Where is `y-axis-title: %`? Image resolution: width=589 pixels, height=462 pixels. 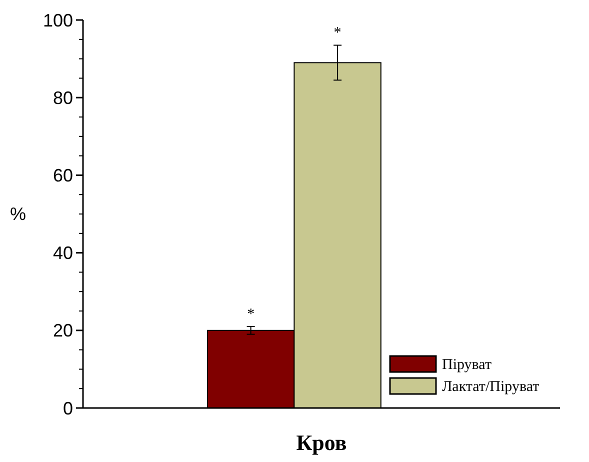 y-axis-title: % is located at coordinates (18, 214).